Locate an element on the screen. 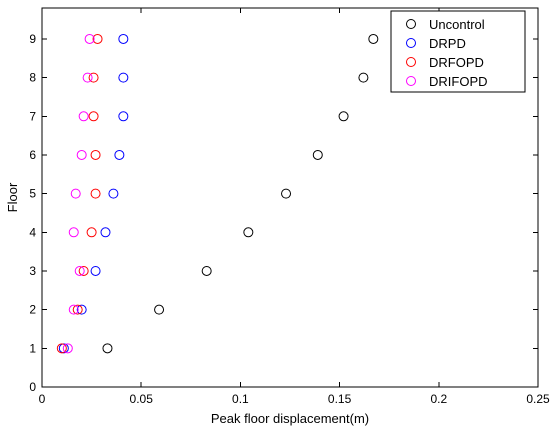  legend-label-drfopd: DRFOPD is located at coordinates (456, 62).